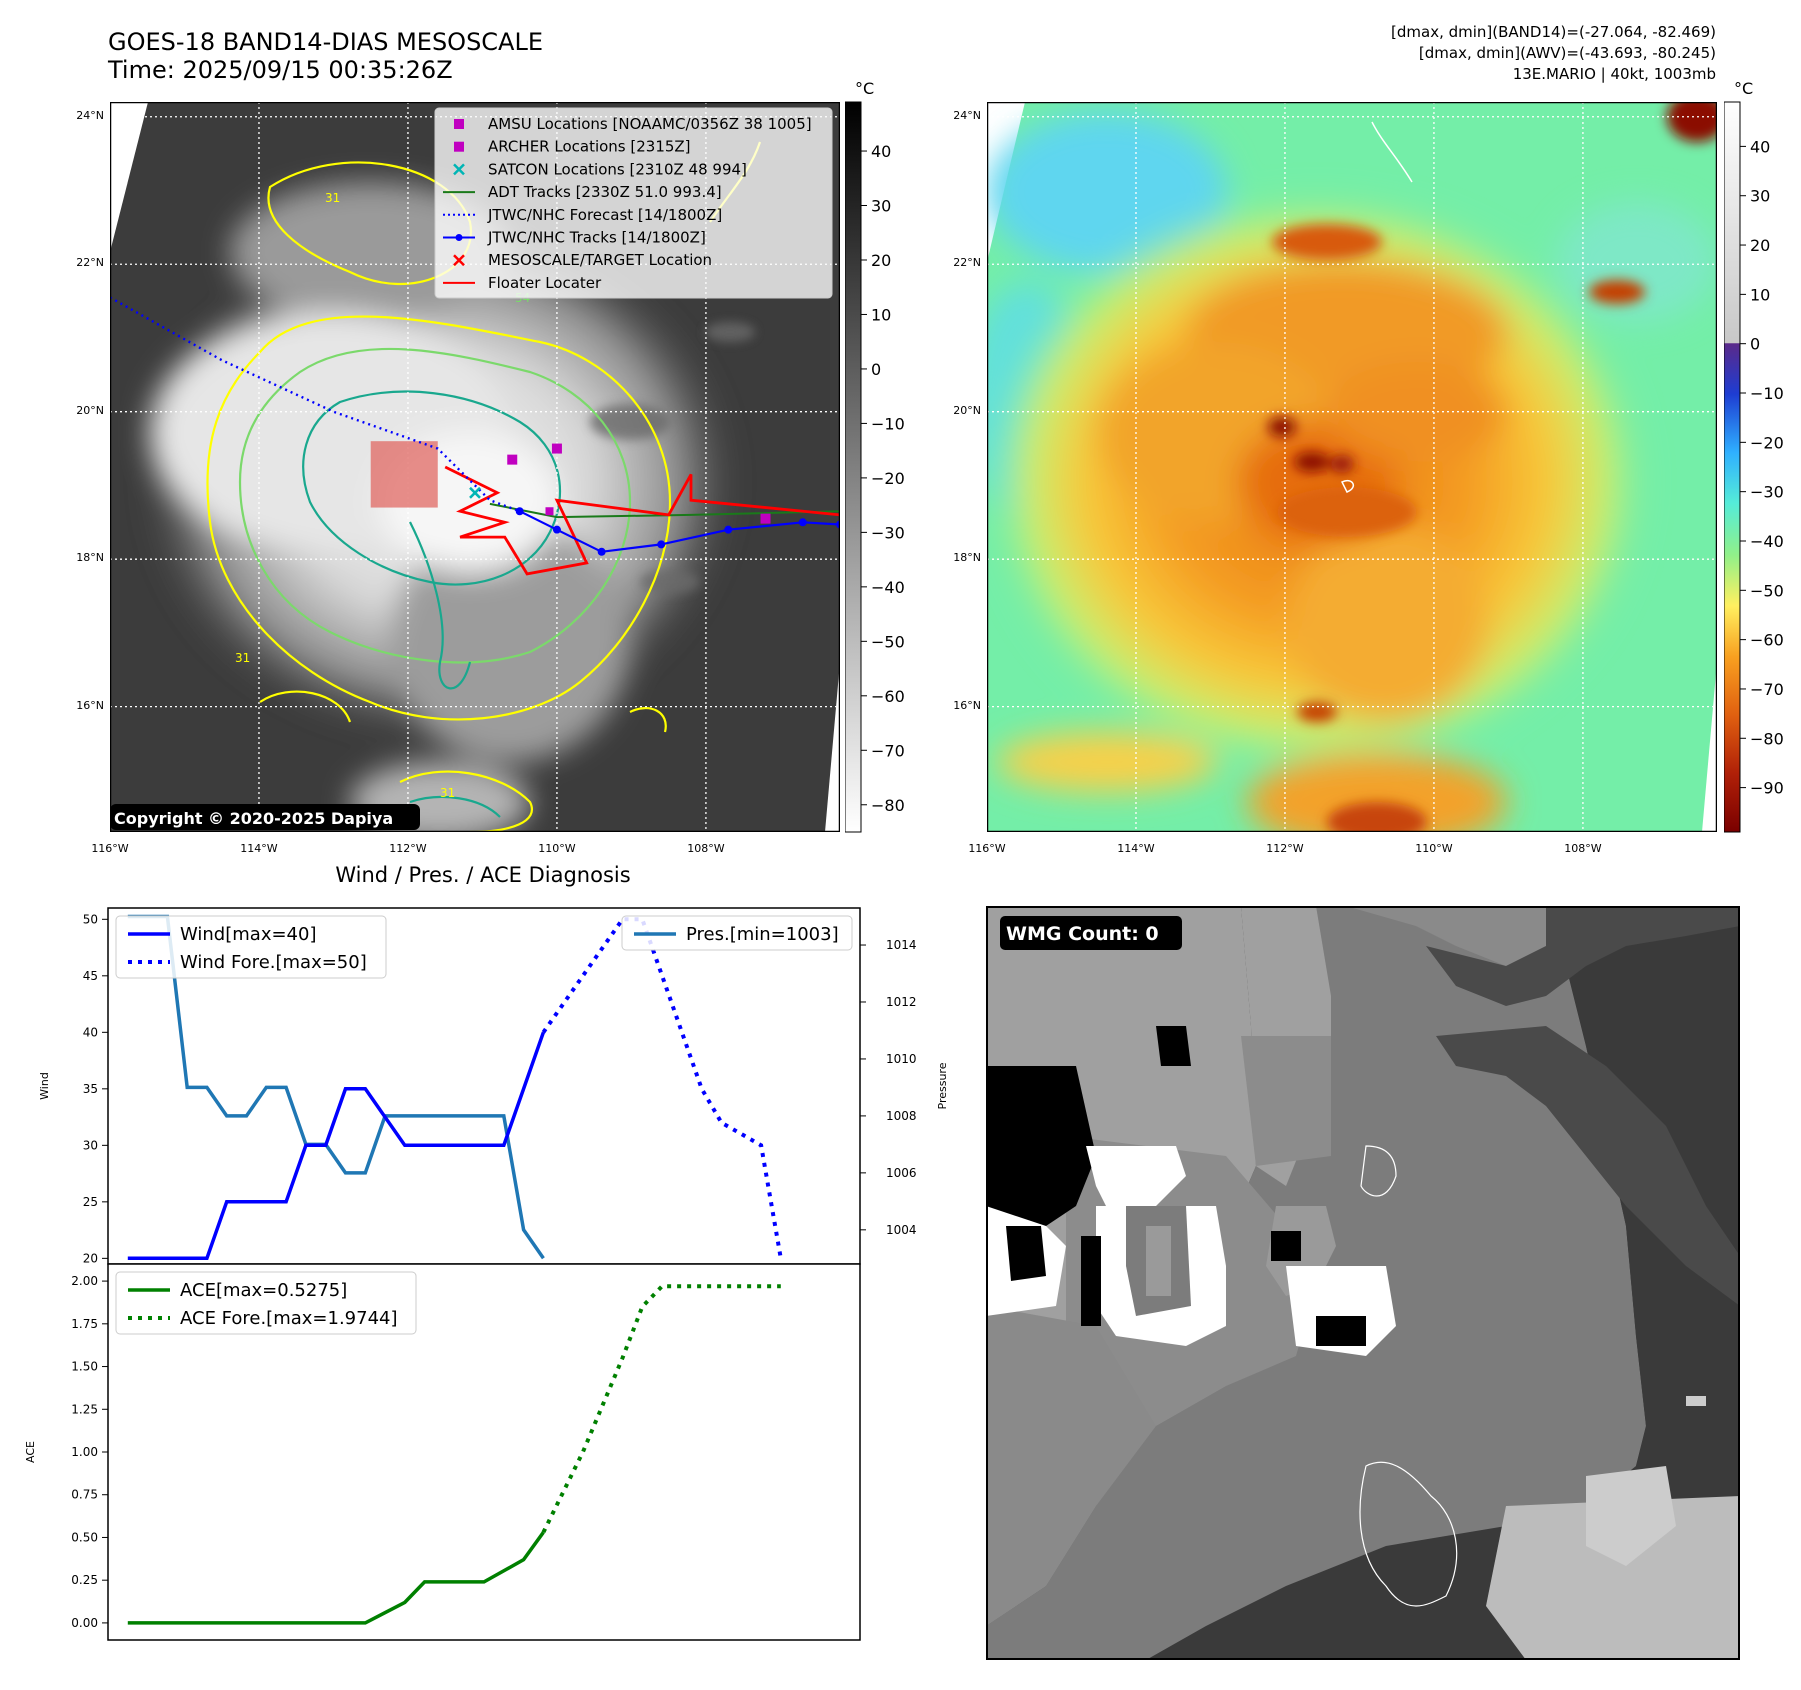 This screenshot has height=1690, width=1801. I want to click on pressure-ylabel: Pressure, so click(942, 1085).